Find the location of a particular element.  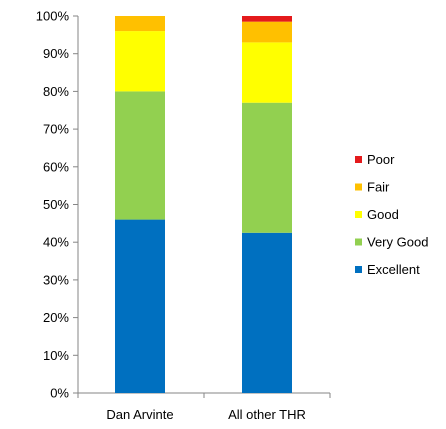

y-tick-label: 60% is located at coordinates (56, 166).